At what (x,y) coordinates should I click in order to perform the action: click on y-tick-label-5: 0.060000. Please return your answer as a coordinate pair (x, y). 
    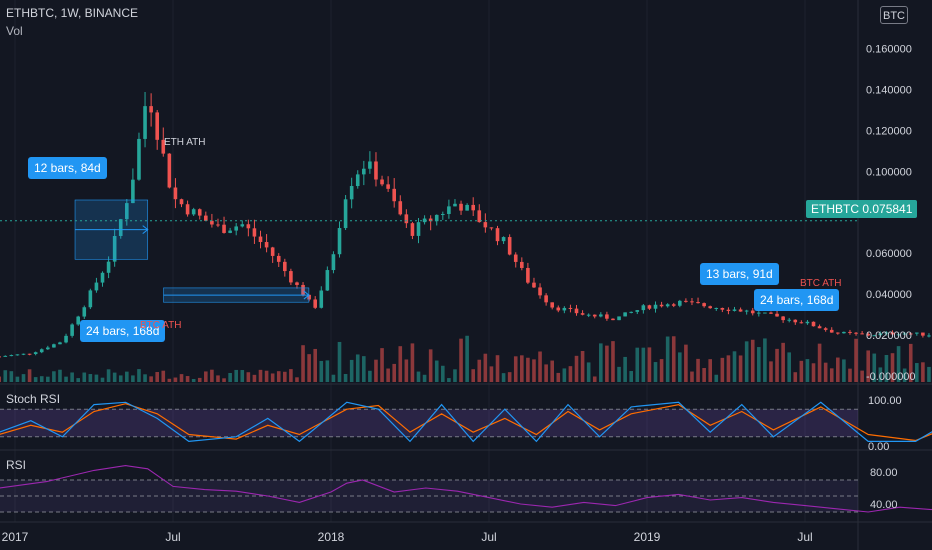
    Looking at the image, I should click on (889, 254).